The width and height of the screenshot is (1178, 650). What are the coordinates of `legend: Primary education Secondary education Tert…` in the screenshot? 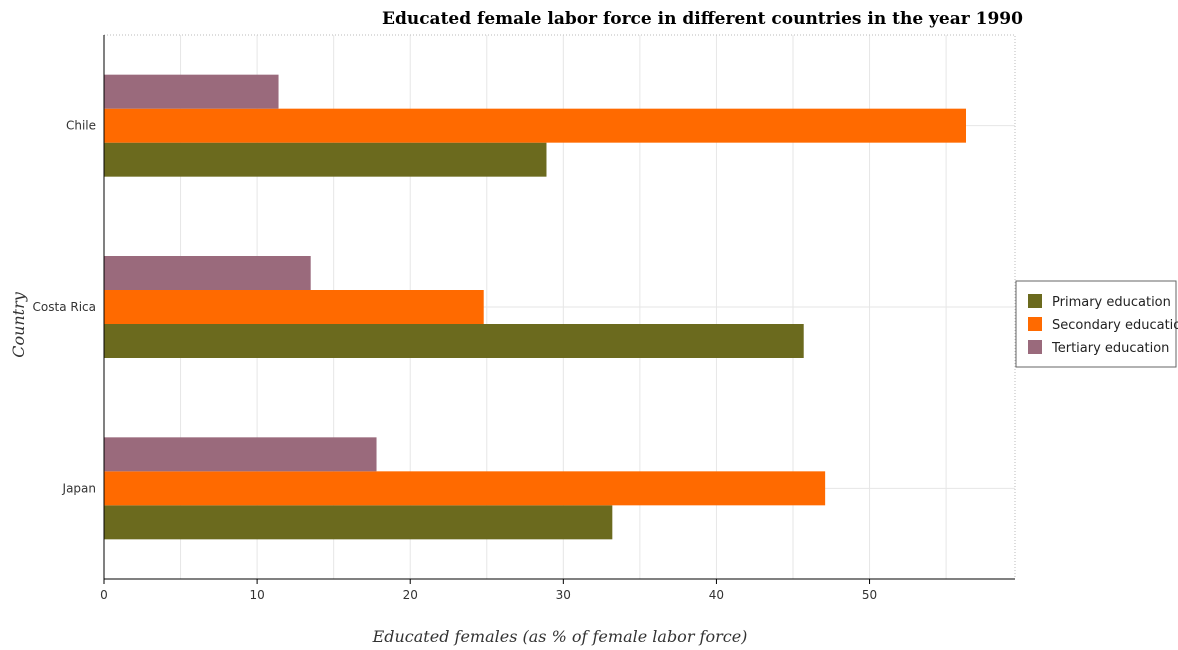 It's located at (1096, 324).